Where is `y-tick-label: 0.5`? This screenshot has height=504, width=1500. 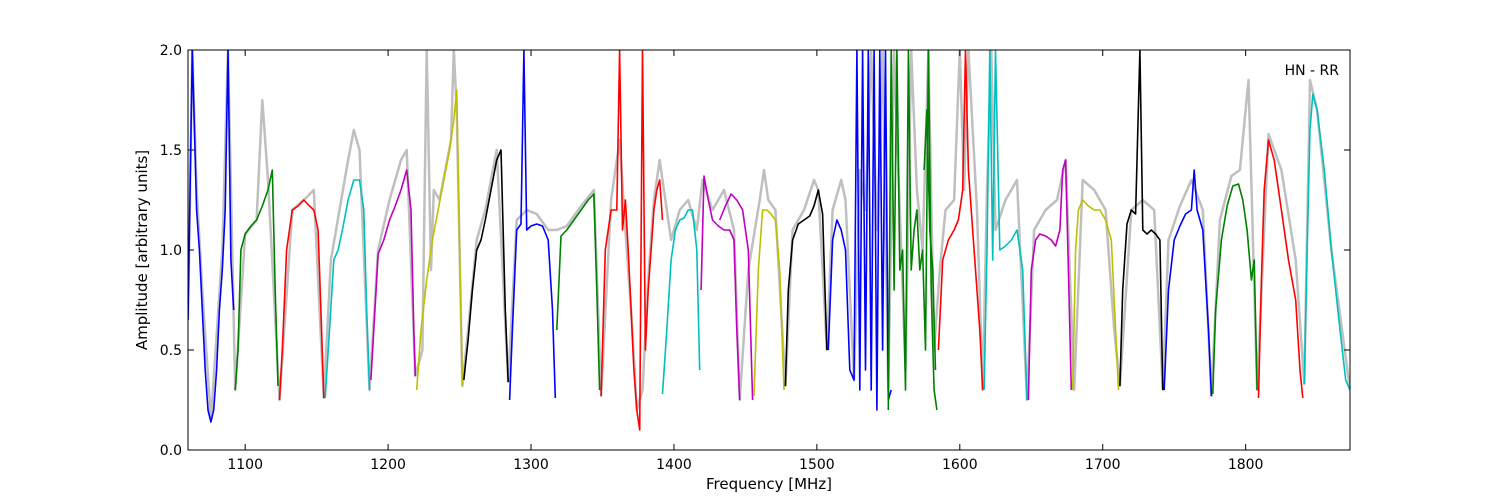 y-tick-label: 0.5 is located at coordinates (171, 351).